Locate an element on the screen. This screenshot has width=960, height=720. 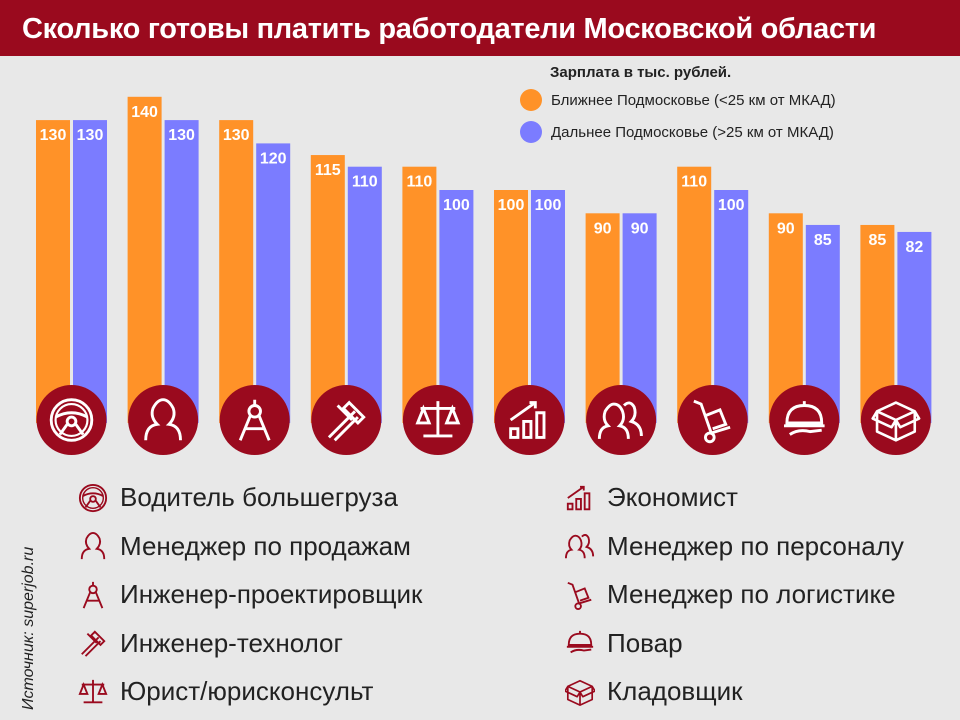
legend-item-near: Ближнее Подмосковье (<25 км от МКАД) is located at coordinates (678, 100).